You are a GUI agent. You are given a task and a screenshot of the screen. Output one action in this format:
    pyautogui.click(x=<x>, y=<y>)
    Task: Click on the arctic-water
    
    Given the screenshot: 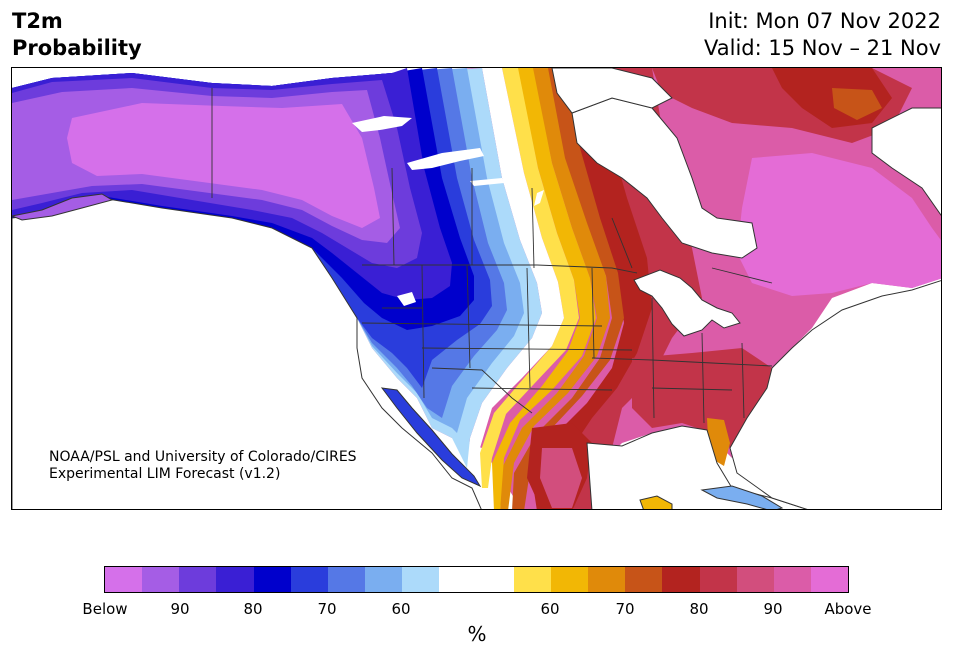 What is the action you would take?
    pyautogui.click(x=612, y=91)
    